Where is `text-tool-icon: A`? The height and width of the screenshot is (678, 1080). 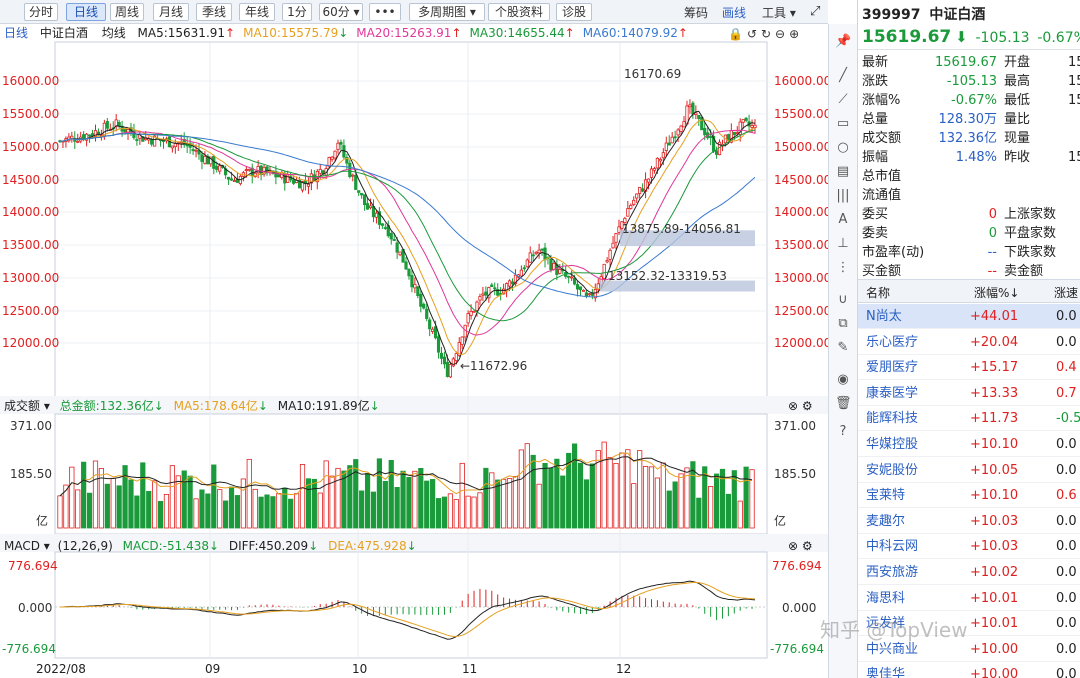
text-tool-icon: A is located at coordinates (843, 219).